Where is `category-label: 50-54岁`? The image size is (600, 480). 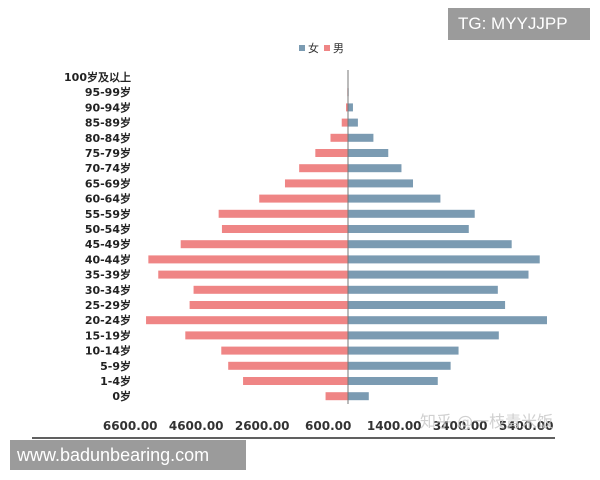
category-label: 50-54岁 is located at coordinates (108, 229).